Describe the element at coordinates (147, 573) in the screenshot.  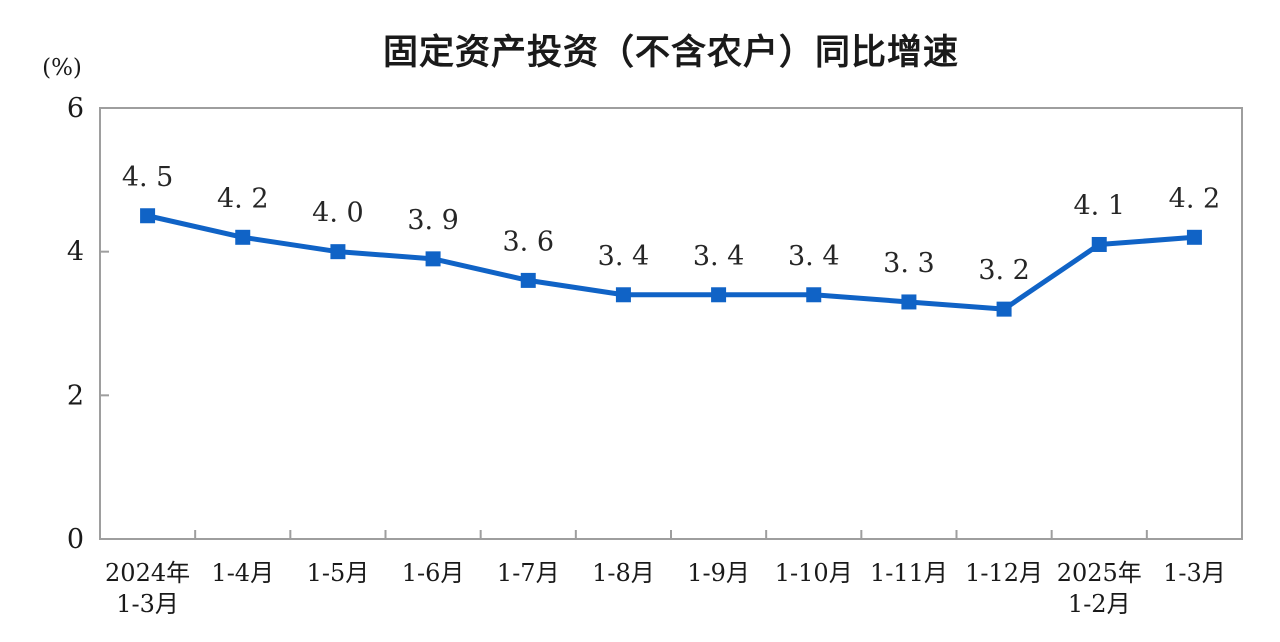
I see `x-axis-label: 2024年` at that location.